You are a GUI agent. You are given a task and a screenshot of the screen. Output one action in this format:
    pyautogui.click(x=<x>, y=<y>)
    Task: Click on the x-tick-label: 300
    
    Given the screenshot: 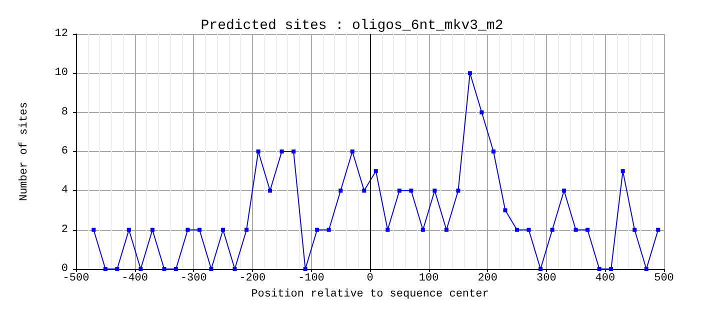 What is the action you would take?
    pyautogui.click(x=546, y=278)
    